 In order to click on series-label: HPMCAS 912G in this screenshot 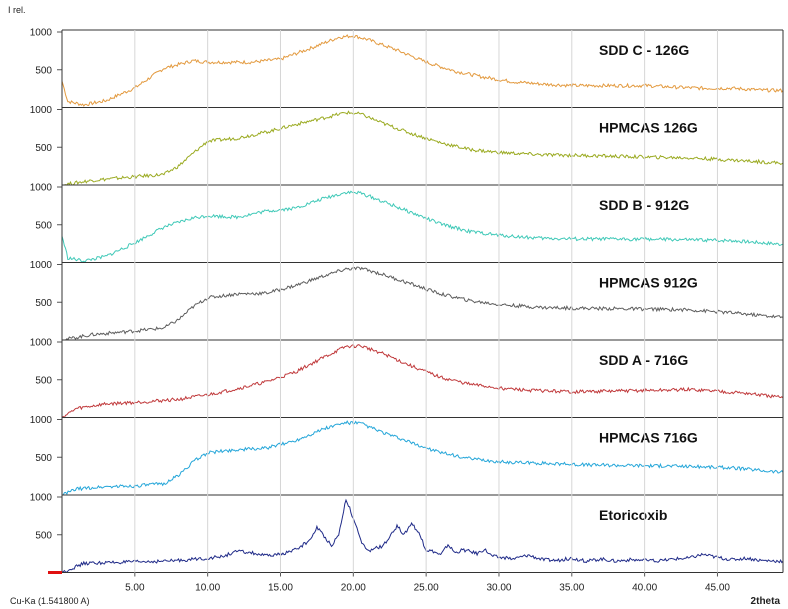, I will do `click(648, 283)`.